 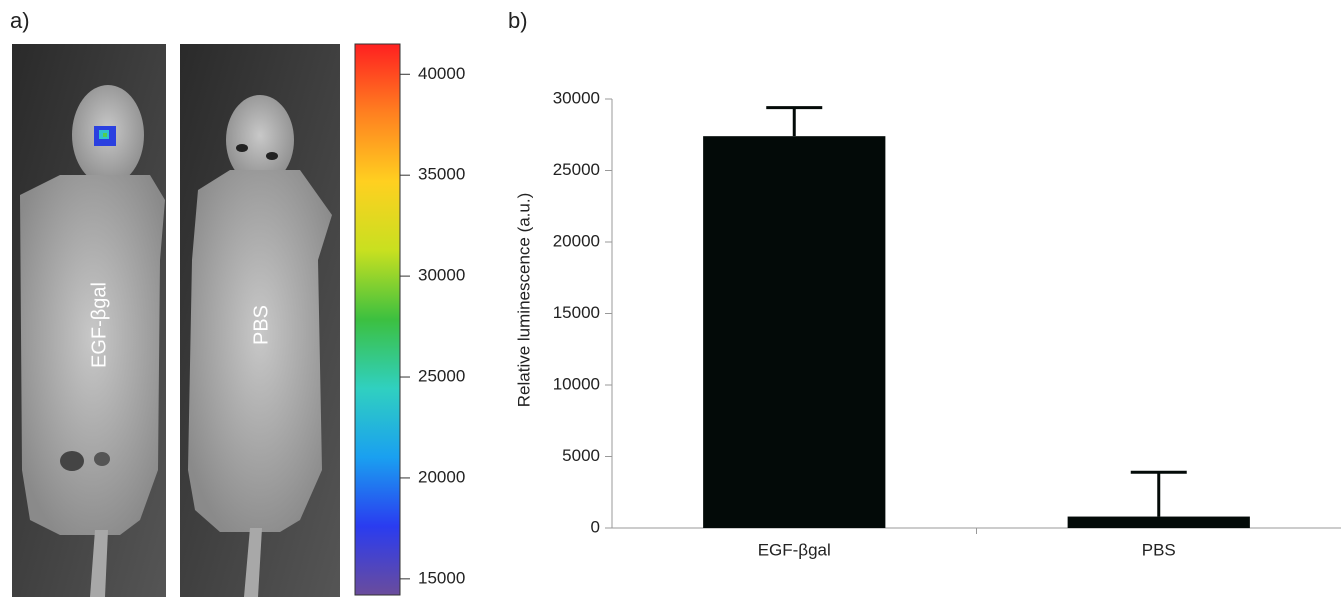 What do you see at coordinates (581, 455) in the screenshot?
I see `y-tick-label: 5000` at bounding box center [581, 455].